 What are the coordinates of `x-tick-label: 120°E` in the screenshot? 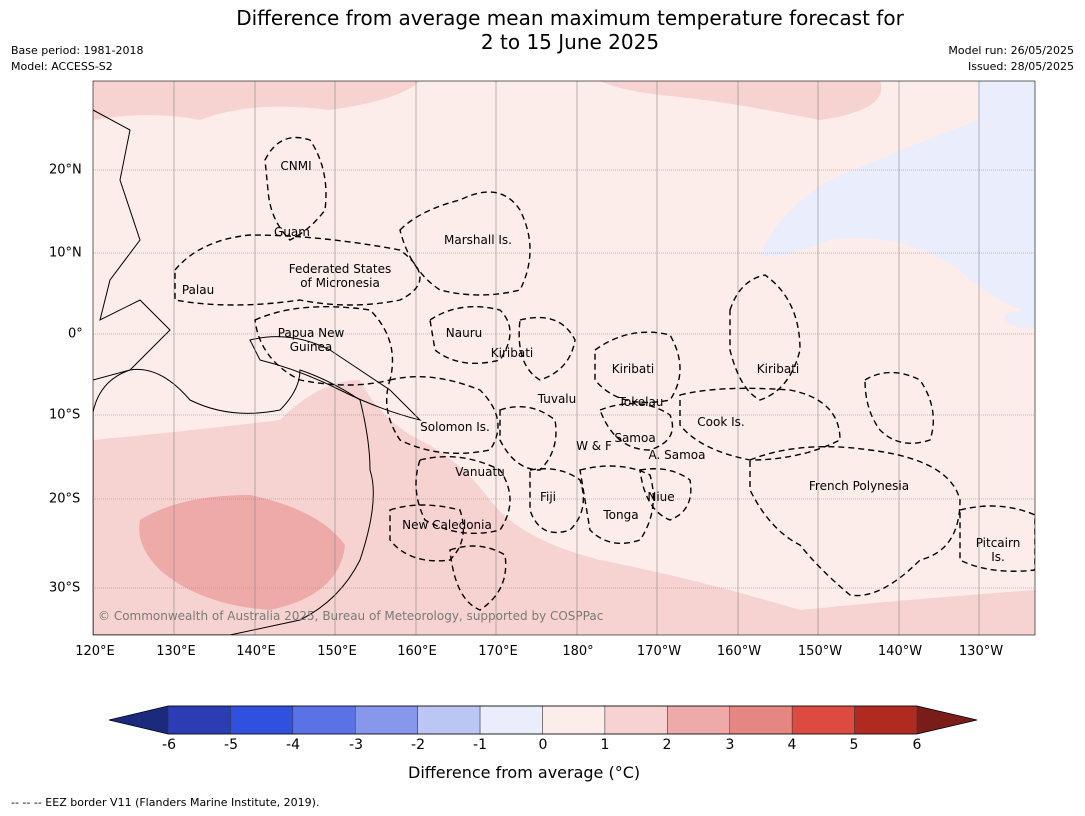 It's located at (95, 651).